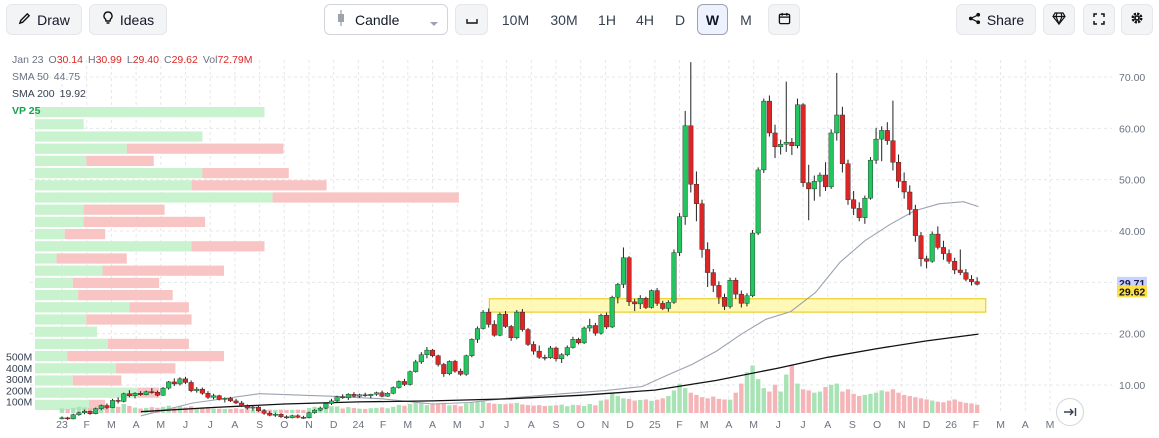  What do you see at coordinates (506, 425) in the screenshot?
I see `time-tick-label: J` at bounding box center [506, 425].